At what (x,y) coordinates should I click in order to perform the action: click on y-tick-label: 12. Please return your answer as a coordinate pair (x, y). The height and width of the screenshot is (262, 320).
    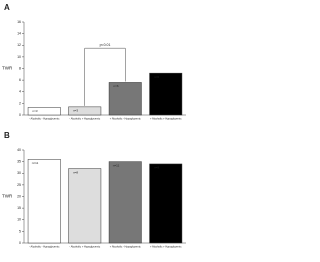
    Looking at the image, I should click on (19, 45).